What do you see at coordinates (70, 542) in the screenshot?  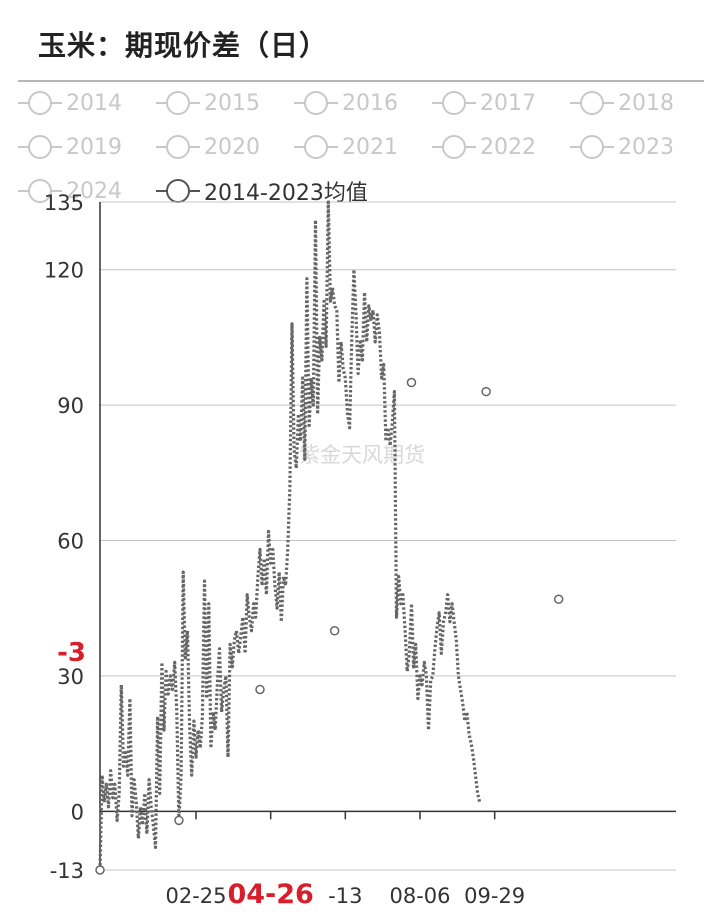 I see `y-tick-label: 60` at bounding box center [70, 542].